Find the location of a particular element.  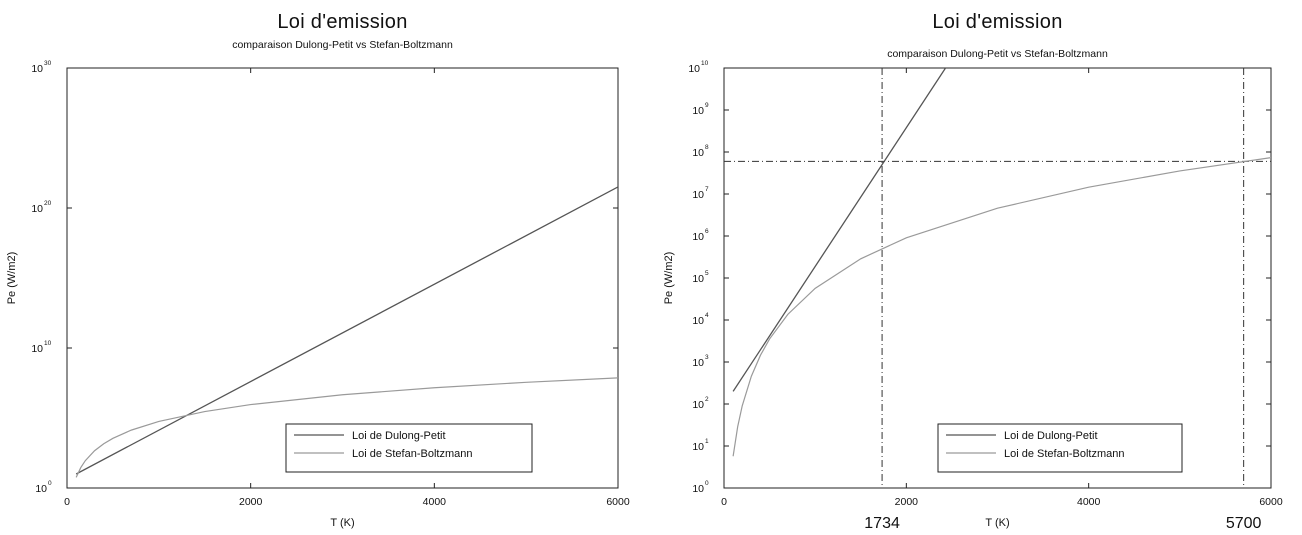

y-tick-label: 10 2 is located at coordinates (700, 403).